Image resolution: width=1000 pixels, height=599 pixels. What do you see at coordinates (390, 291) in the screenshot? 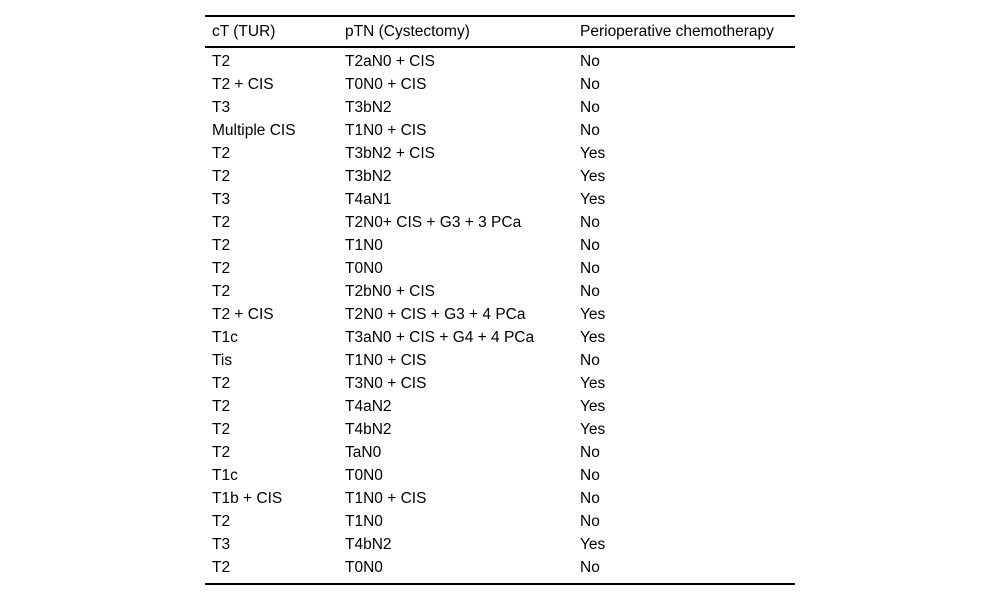
I see `cell-ptn: T2bN0 + CIS` at bounding box center [390, 291].